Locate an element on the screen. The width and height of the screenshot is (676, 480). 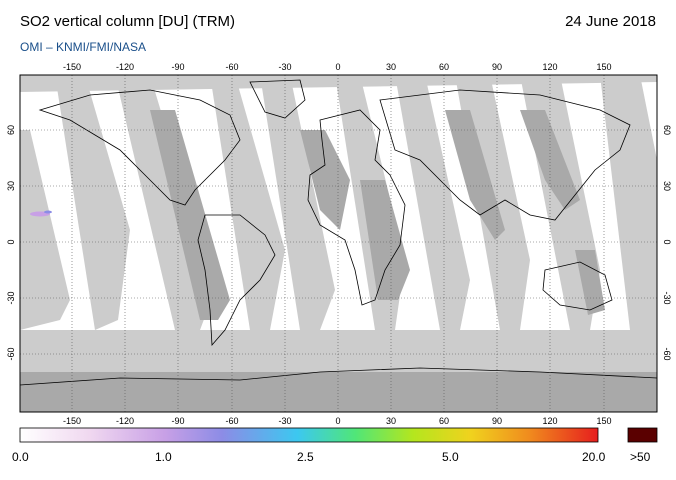
europe-africa-outline is located at coordinates (356, 207).